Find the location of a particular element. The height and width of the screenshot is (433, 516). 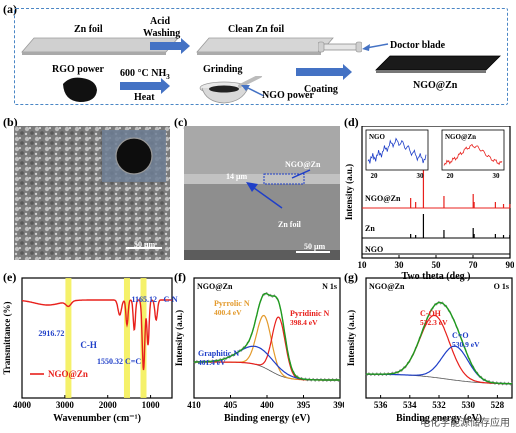

o1s-x-tick-label-3: 530 is located at coordinates (468, 405).